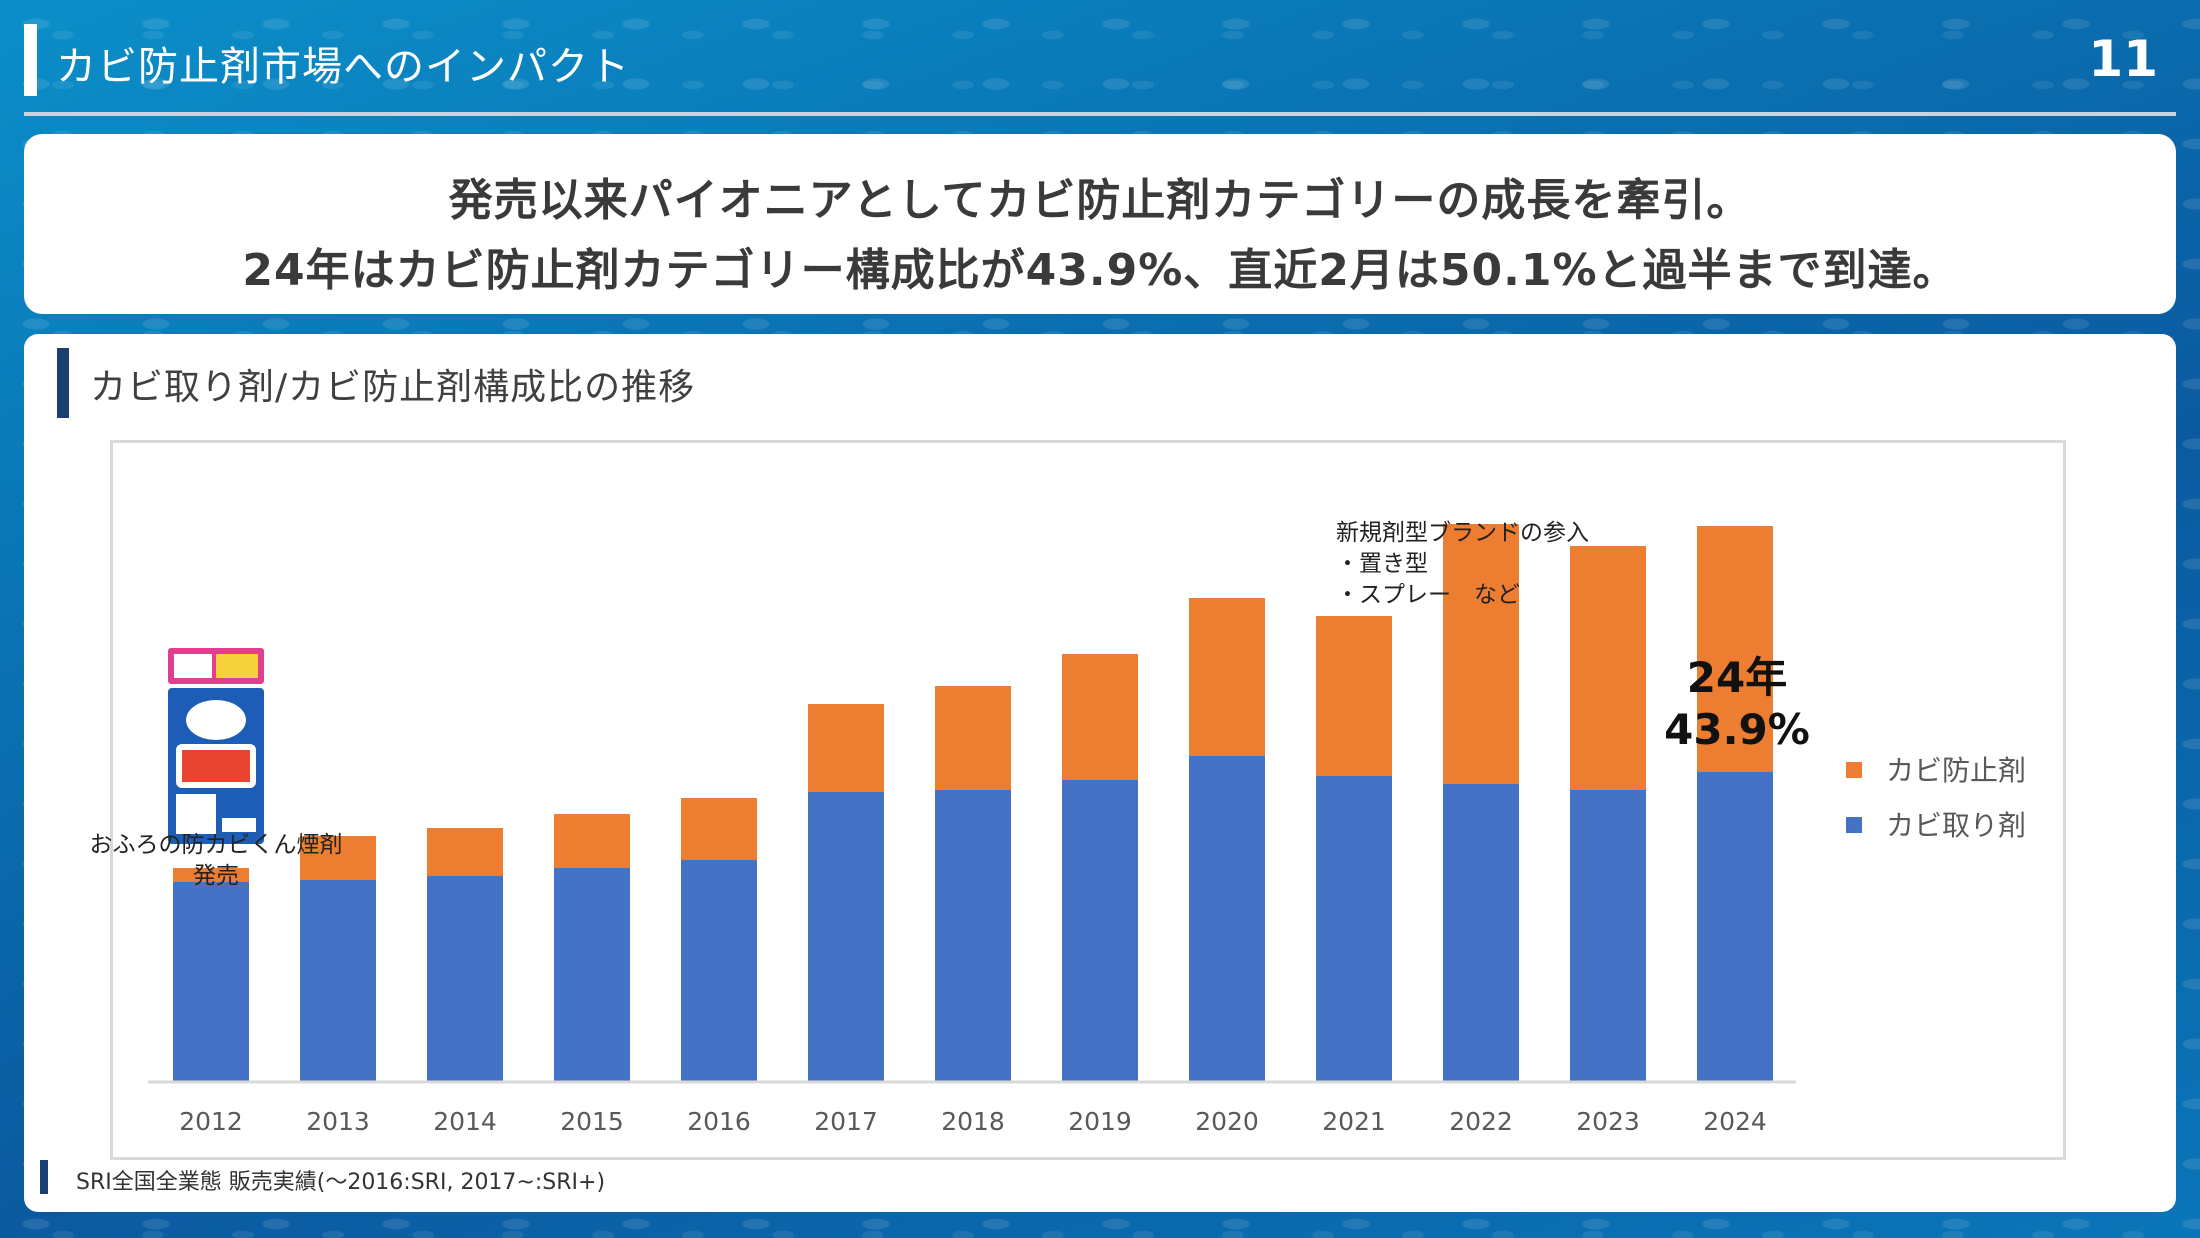  I want to click on page-number: 11, so click(2123, 59).